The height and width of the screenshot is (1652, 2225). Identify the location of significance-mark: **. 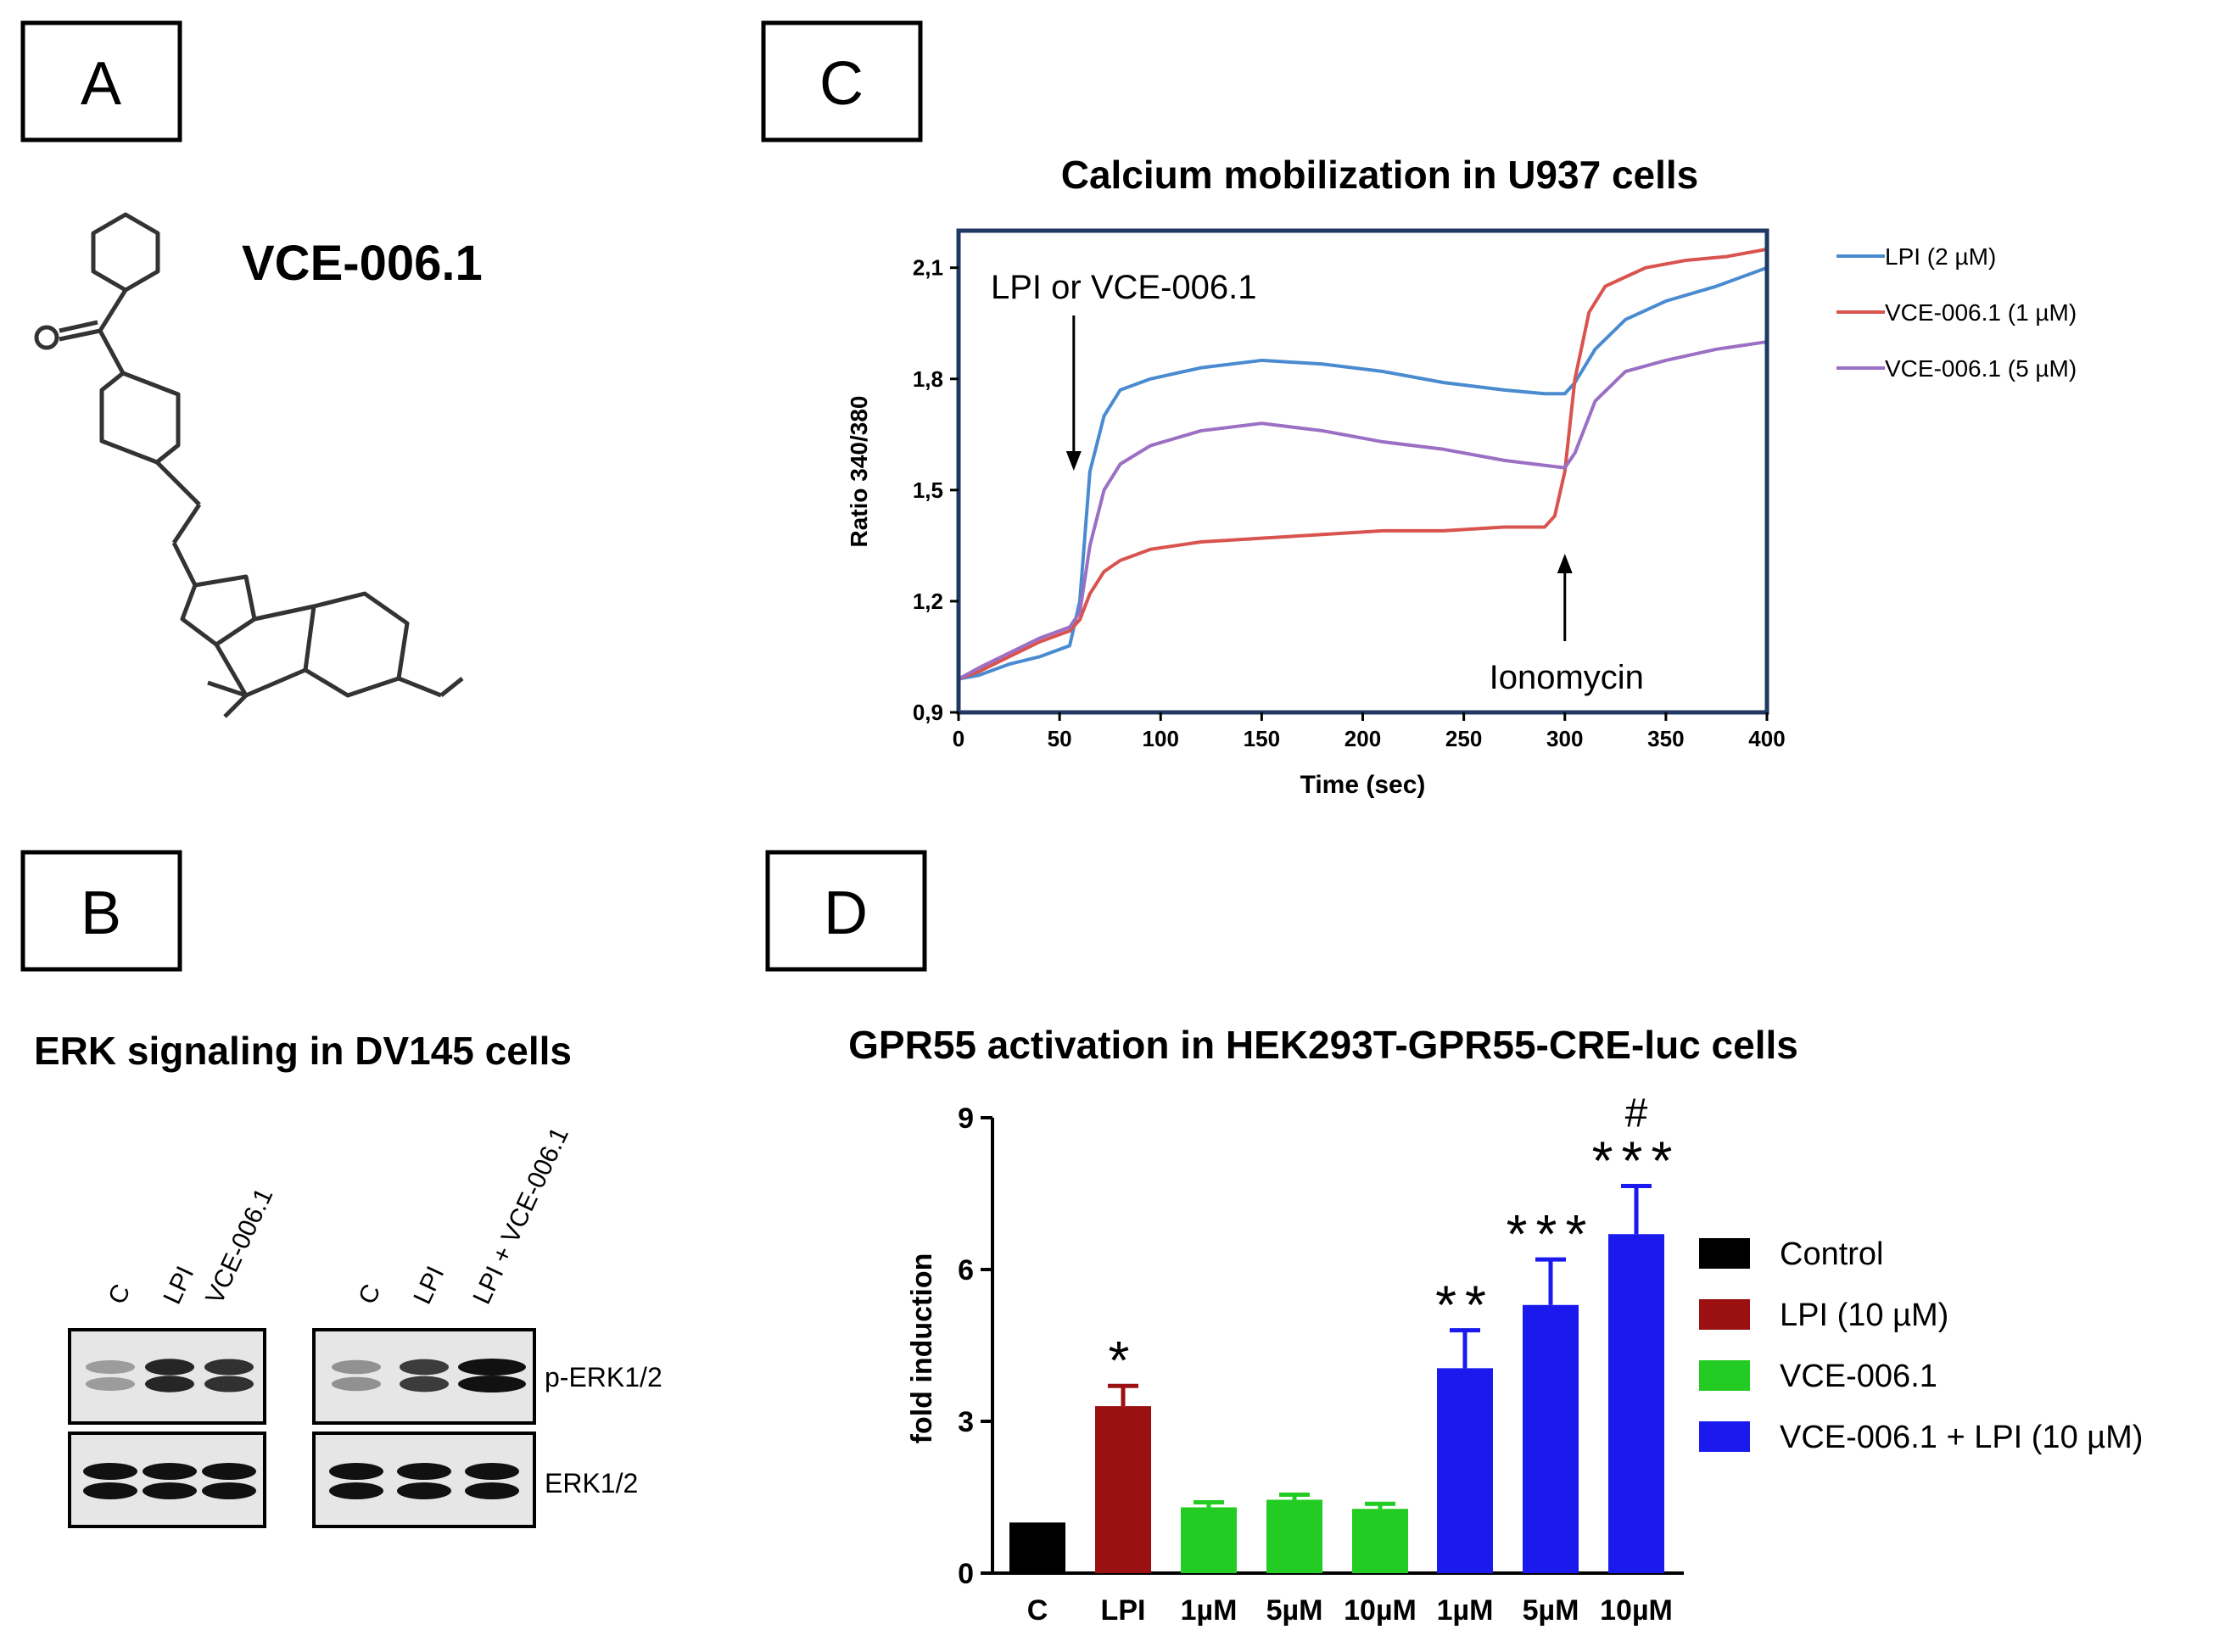
(1465, 1305).